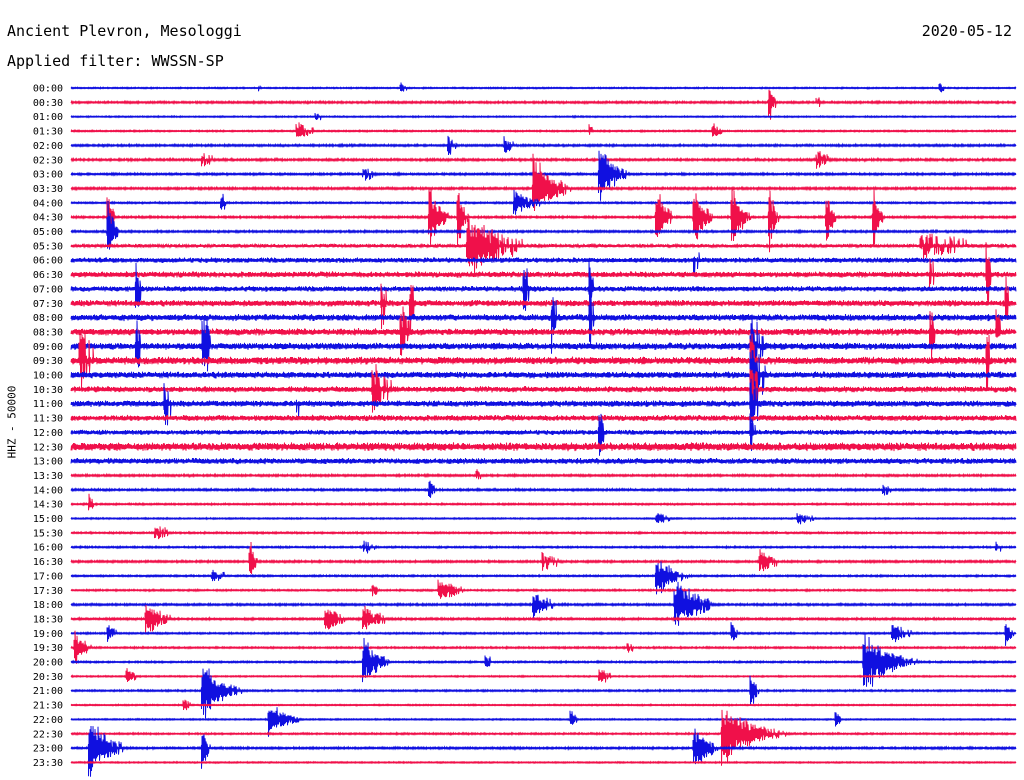 This screenshot has width=1024, height=780. Describe the element at coordinates (48, 505) in the screenshot. I see `time-label: 14:30` at that location.